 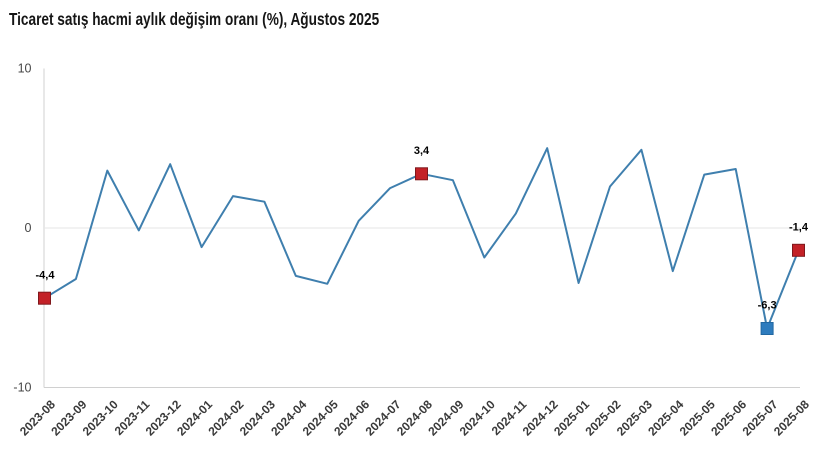 I want to click on svg-text: 0, so click(x=28, y=228).